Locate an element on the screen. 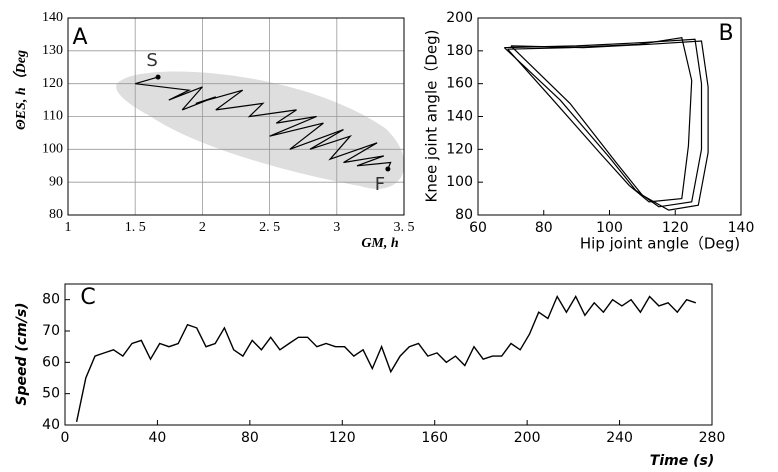  annotation: S is located at coordinates (151, 60).